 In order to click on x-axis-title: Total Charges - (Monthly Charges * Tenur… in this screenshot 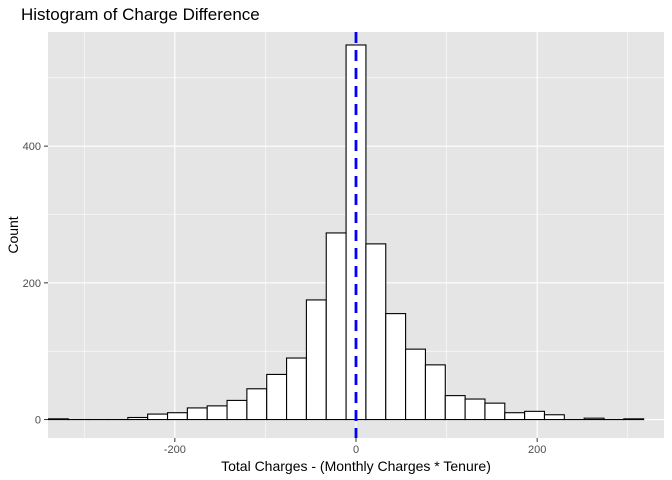, I will do `click(356, 466)`.